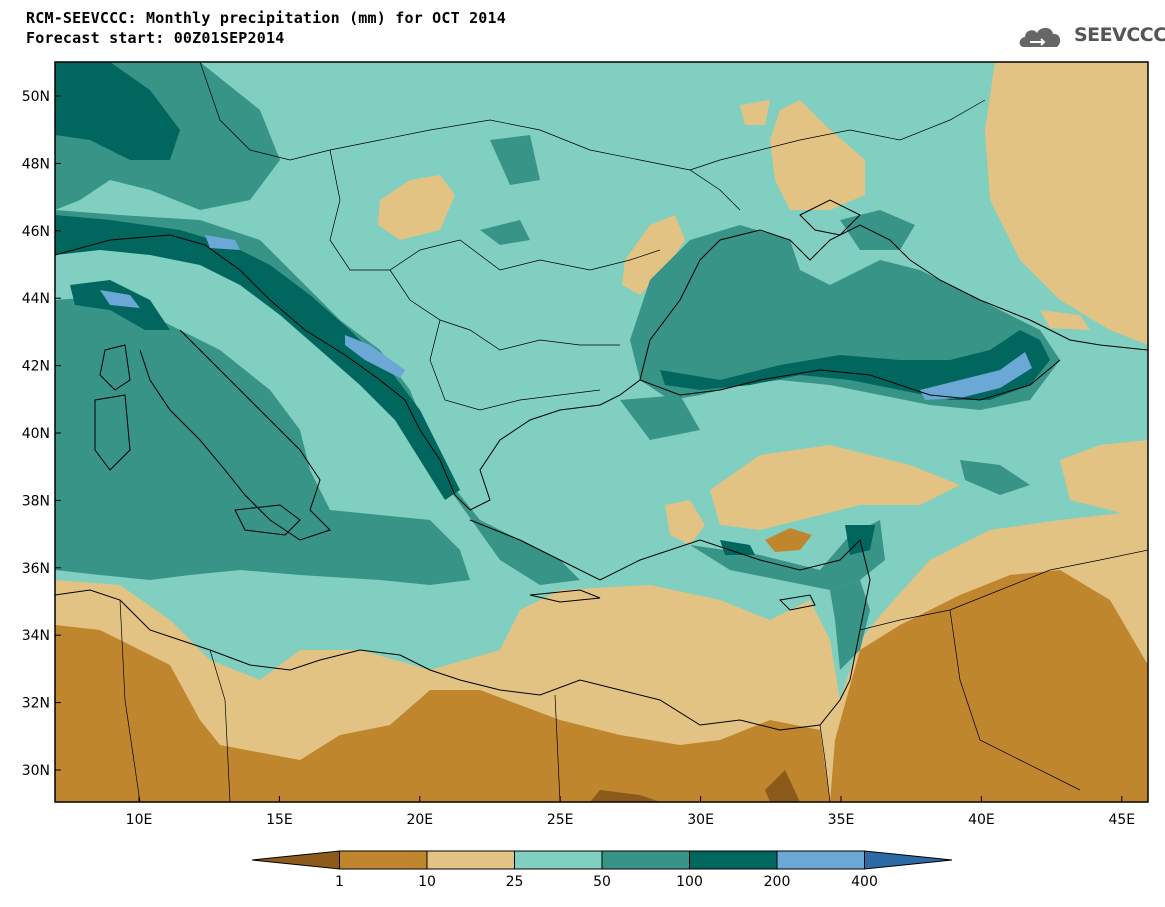 The height and width of the screenshot is (907, 1165). I want to click on border-balkans, so click(504, 310).